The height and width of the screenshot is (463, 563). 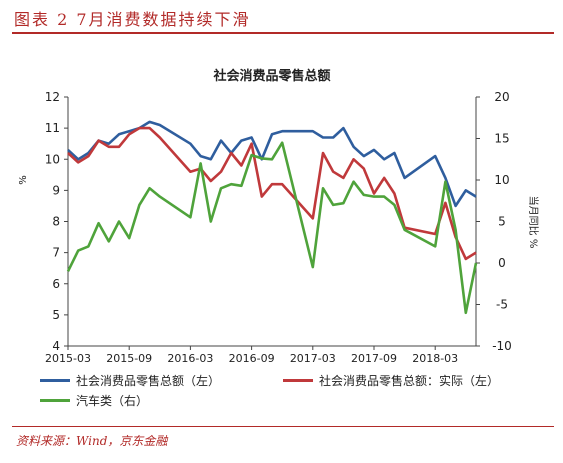 I want to click on x-tick-label: 2015-09, so click(x=129, y=358).